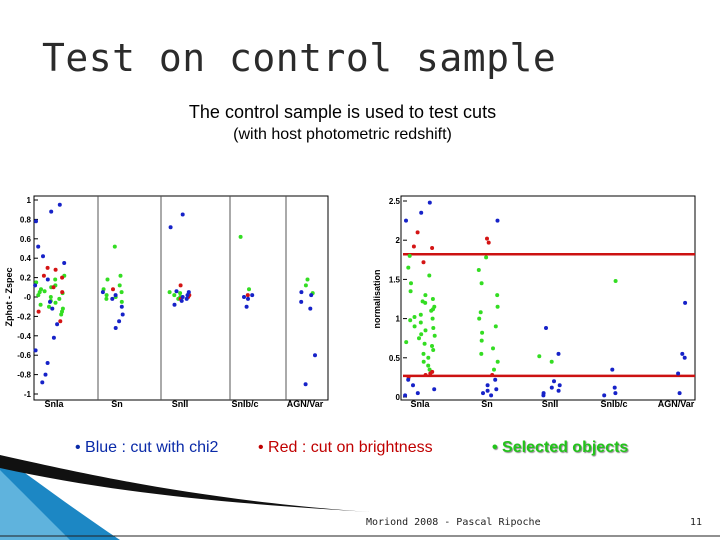 This screenshot has width=720, height=540. I want to click on x-category-label: SnII, so click(550, 404).